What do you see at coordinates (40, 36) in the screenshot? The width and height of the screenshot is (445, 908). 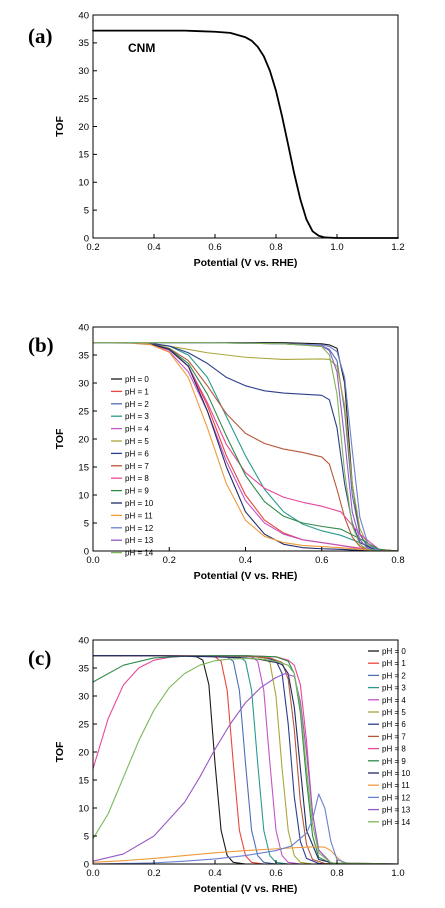 I see `panel-label: (a)` at bounding box center [40, 36].